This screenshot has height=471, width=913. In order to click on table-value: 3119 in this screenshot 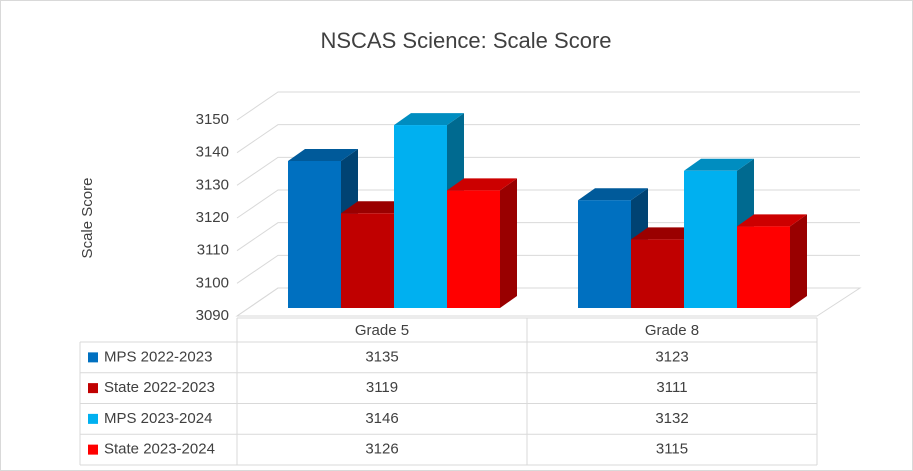, I will do `click(382, 387)`.